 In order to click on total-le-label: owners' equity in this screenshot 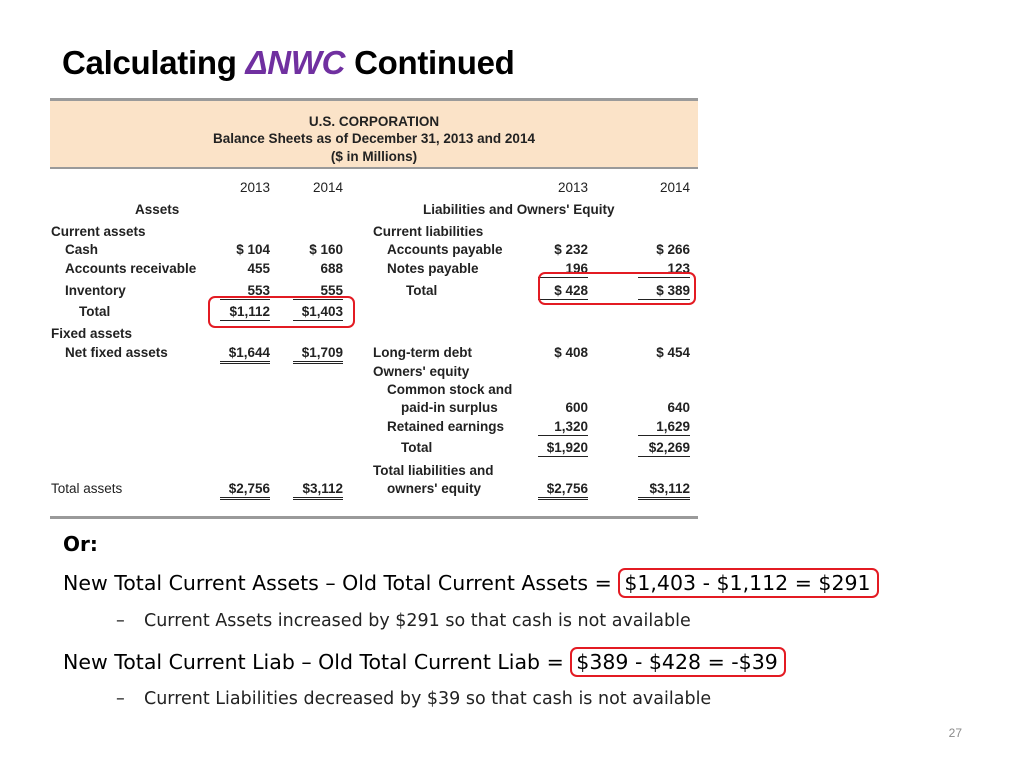, I will do `click(434, 488)`.